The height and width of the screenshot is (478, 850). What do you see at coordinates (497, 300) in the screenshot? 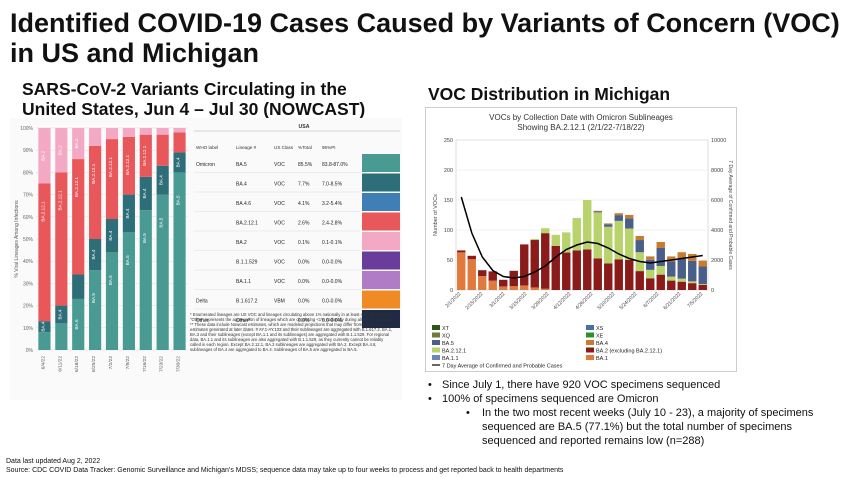
I see `x-tick-label: 3/1/2022` at bounding box center [497, 300].